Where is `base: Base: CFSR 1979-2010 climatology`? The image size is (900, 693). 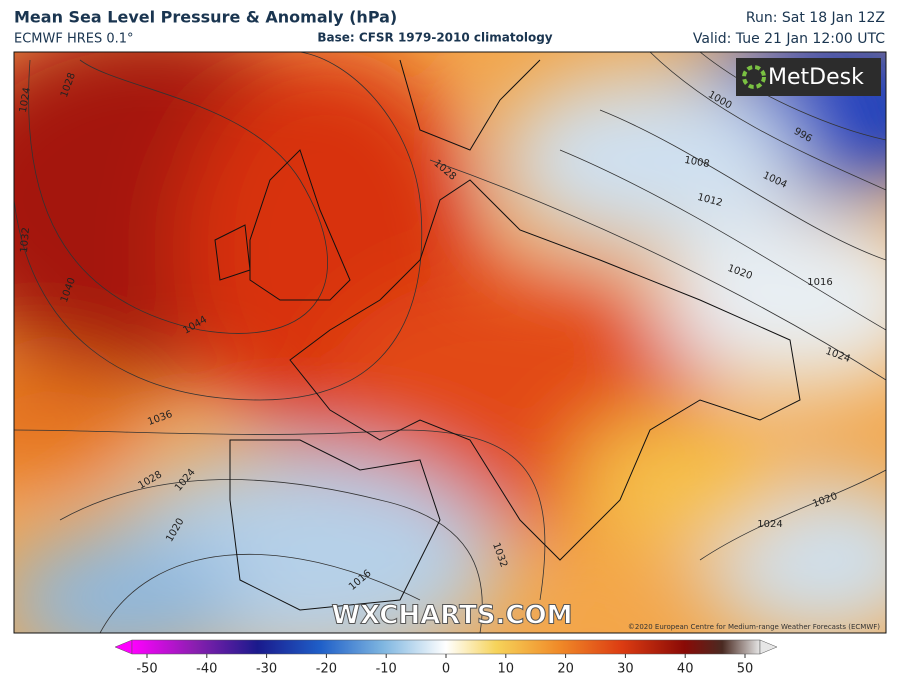
base: Base: CFSR 1979-2010 climatology is located at coordinates (434, 38).